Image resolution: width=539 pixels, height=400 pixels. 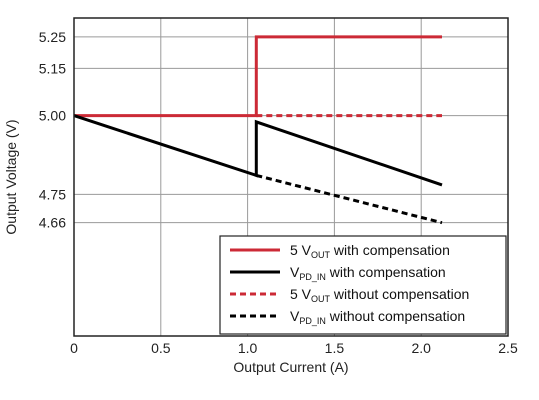 I want to click on legend-label-3: 5 VOUT without compensation, so click(x=379, y=295).